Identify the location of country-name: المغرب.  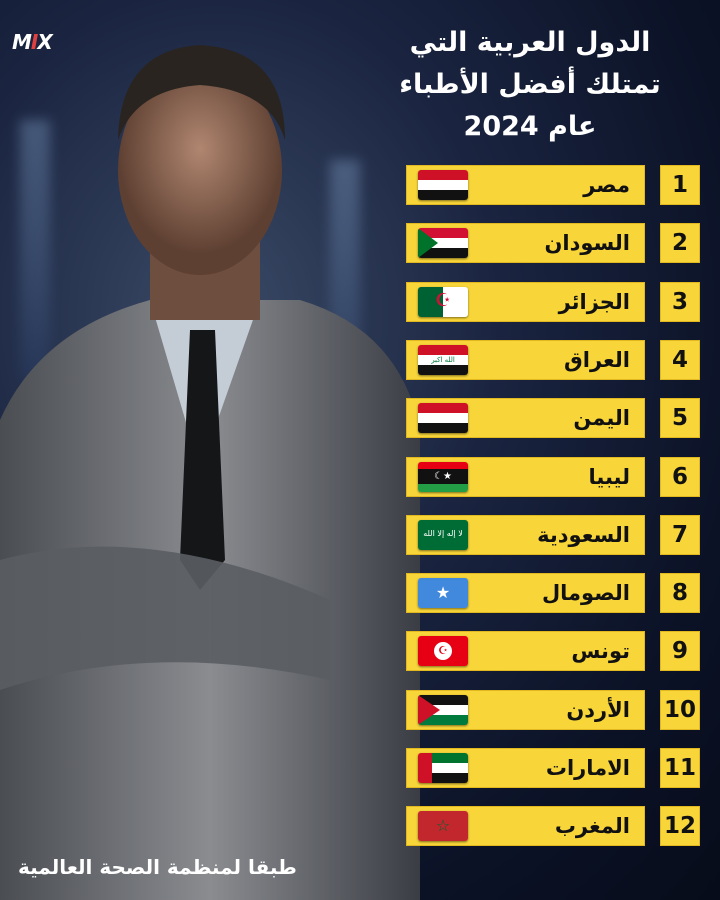
(592, 826).